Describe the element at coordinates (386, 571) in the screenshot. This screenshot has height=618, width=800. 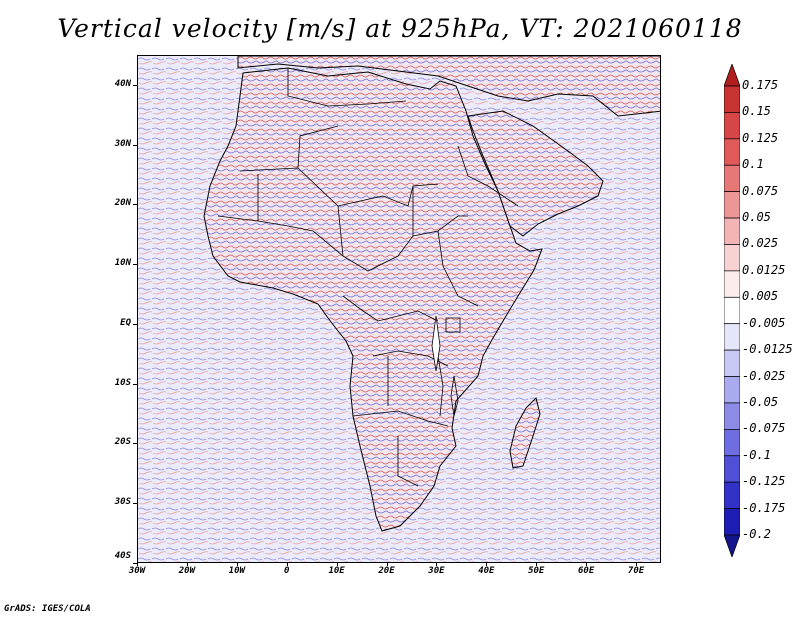
I see `x-tick-label: 20E` at that location.